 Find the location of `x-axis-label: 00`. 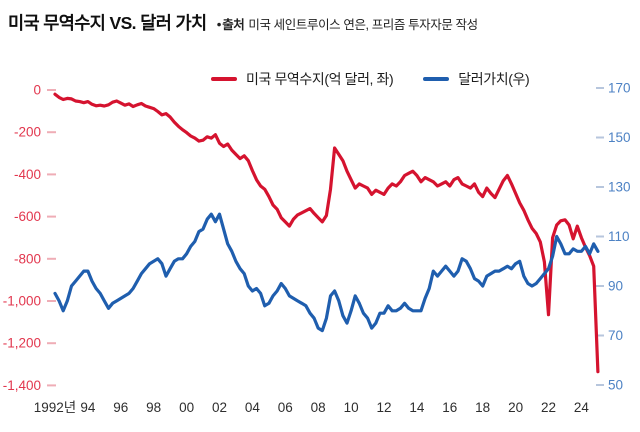

x-axis-label: 00 is located at coordinates (186, 407).